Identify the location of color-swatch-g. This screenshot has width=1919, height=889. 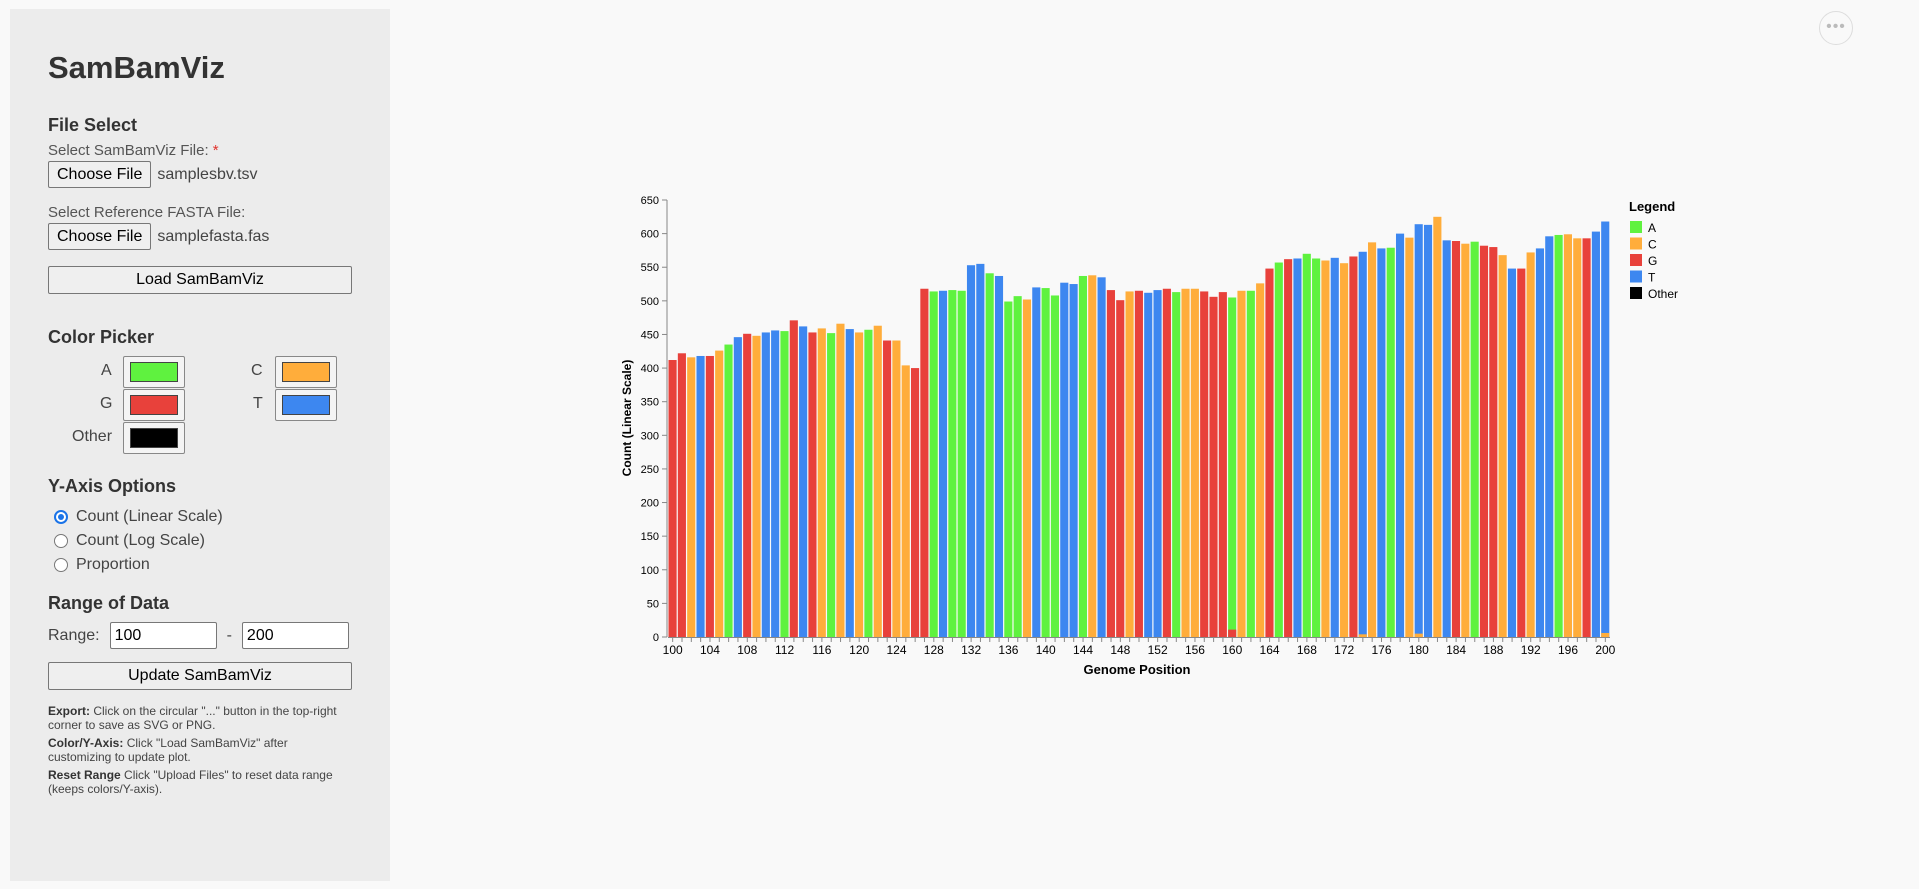
(154, 405).